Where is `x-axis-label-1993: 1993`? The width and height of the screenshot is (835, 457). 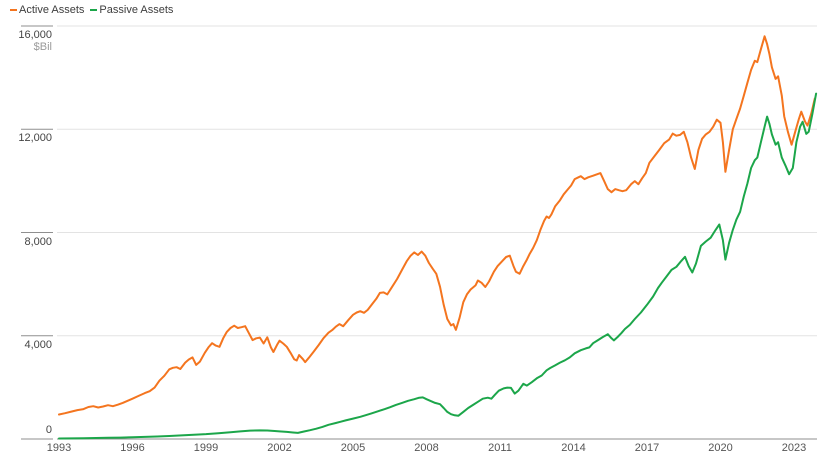 x-axis-label-1993: 1993 is located at coordinates (59, 448).